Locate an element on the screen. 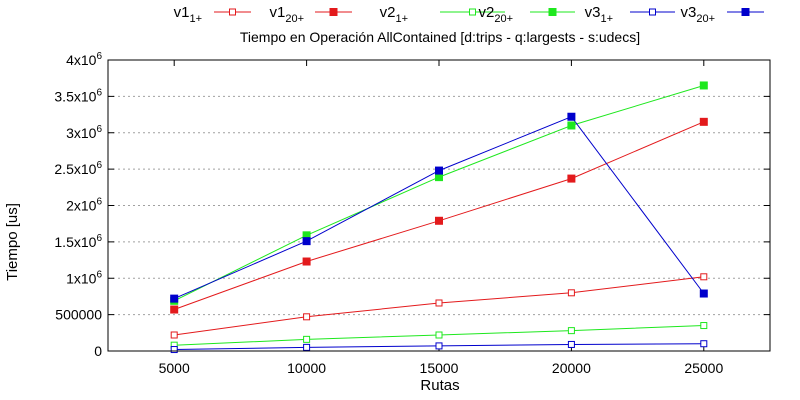  y-tick-label: 2.5x106 is located at coordinates (78, 168).